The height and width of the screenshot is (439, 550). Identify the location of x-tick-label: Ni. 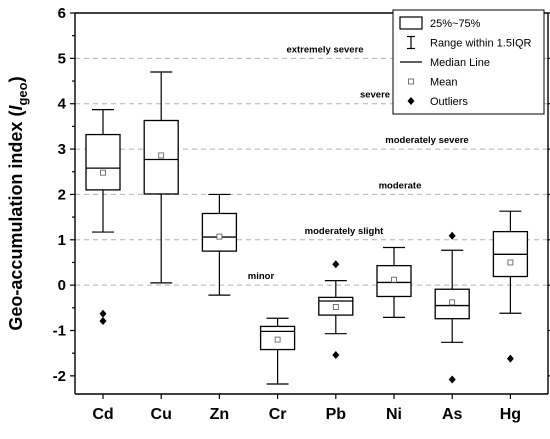
(394, 414).